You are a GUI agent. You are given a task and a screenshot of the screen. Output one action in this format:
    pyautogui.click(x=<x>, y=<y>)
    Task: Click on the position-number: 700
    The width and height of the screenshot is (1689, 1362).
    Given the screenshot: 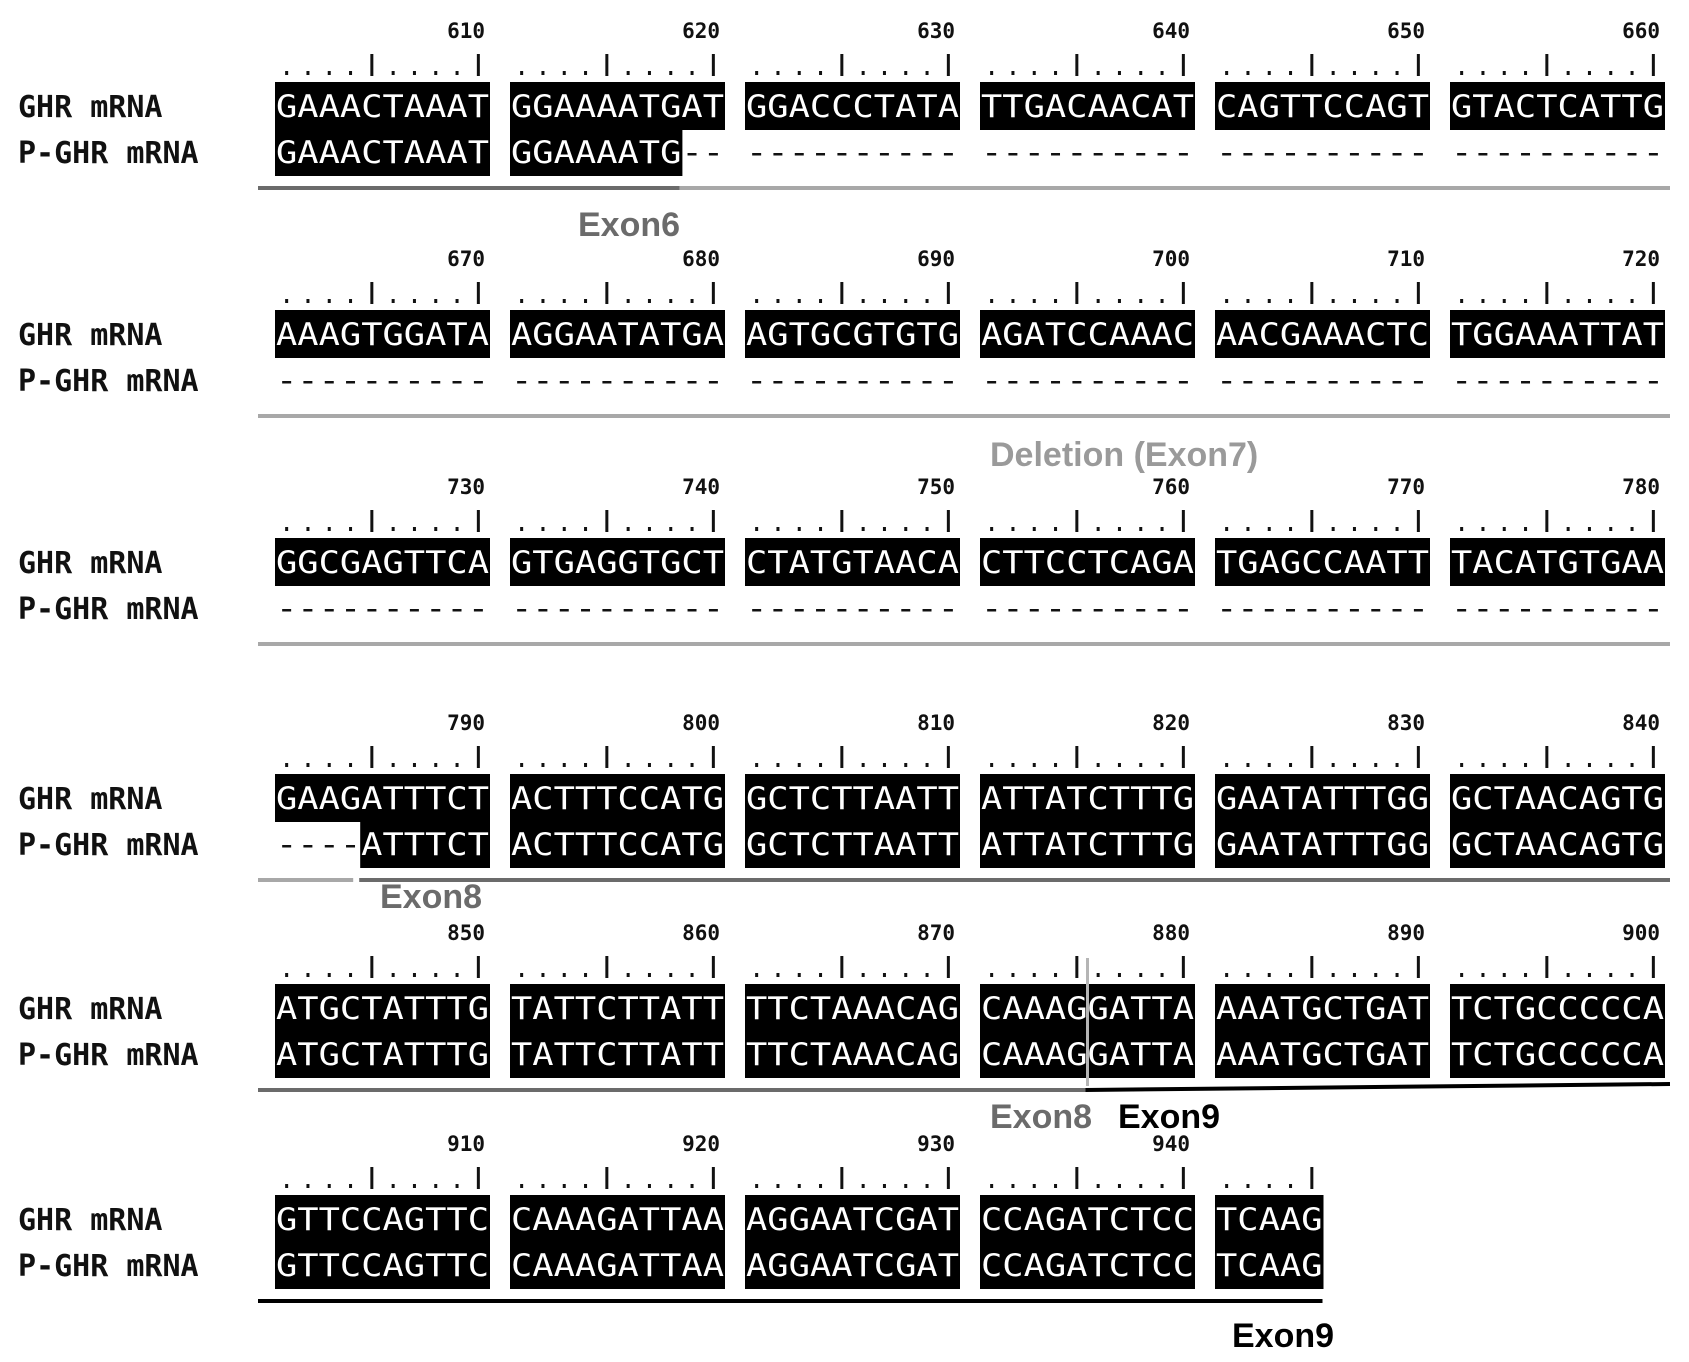 What is the action you would take?
    pyautogui.click(x=1171, y=259)
    